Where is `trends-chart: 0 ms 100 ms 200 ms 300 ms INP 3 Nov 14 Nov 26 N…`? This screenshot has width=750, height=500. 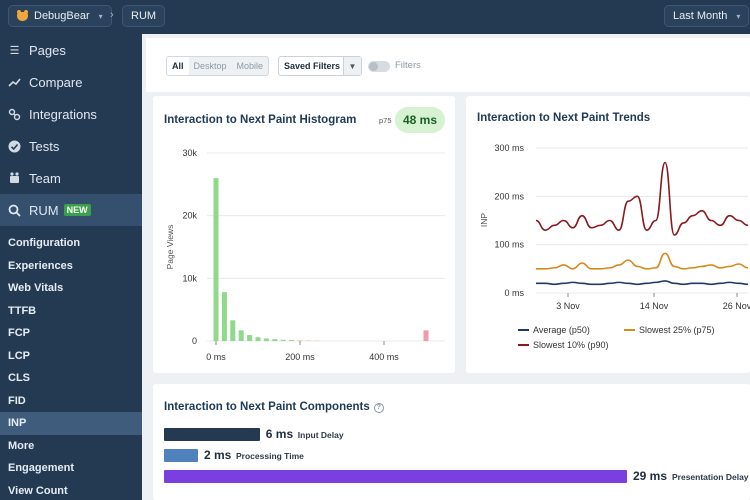 trends-chart: 0 ms 100 ms 200 ms 300 ms INP 3 Nov 14 Nov 26 N… is located at coordinates (614, 246).